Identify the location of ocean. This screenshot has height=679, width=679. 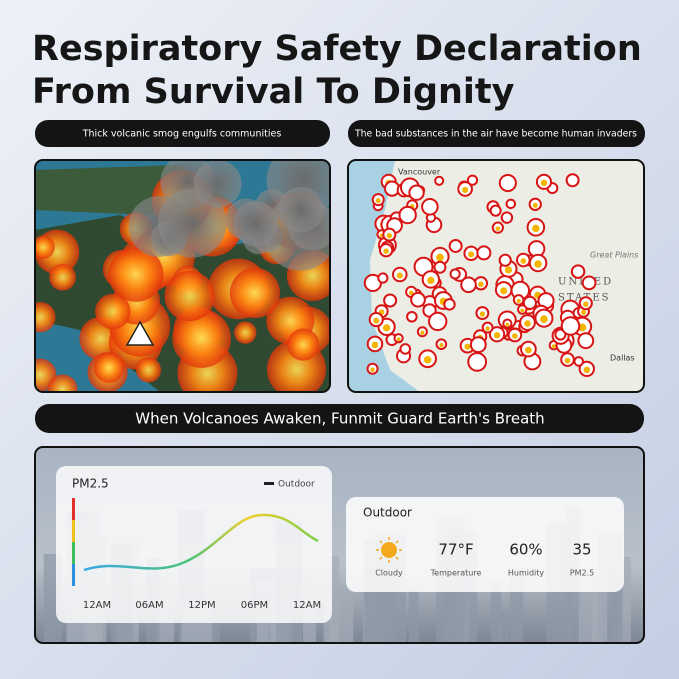
(384, 276).